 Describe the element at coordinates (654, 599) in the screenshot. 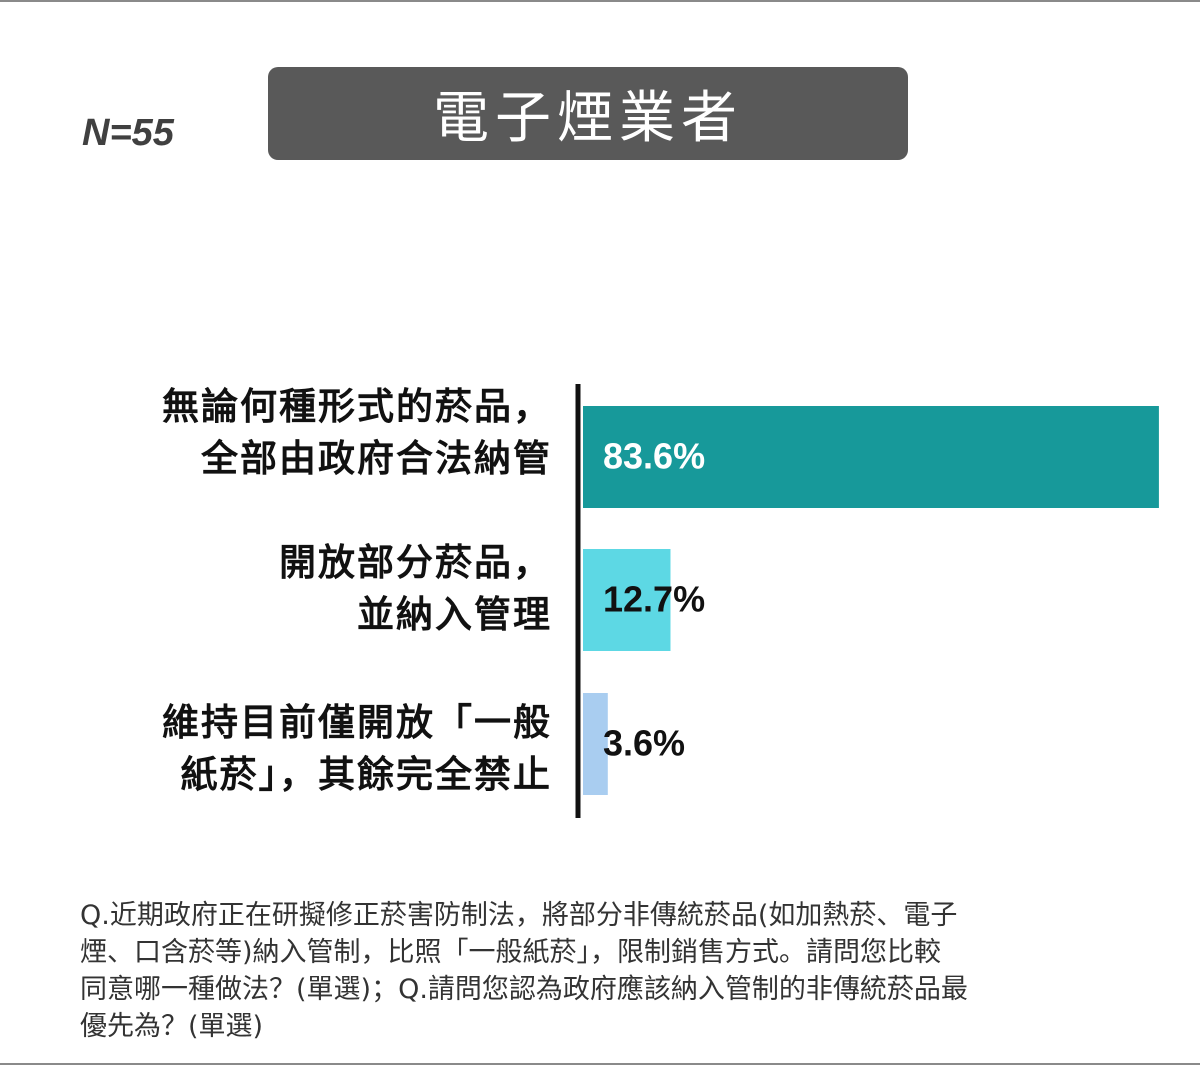

I see `bar-value-label-1: 12.7%` at that location.